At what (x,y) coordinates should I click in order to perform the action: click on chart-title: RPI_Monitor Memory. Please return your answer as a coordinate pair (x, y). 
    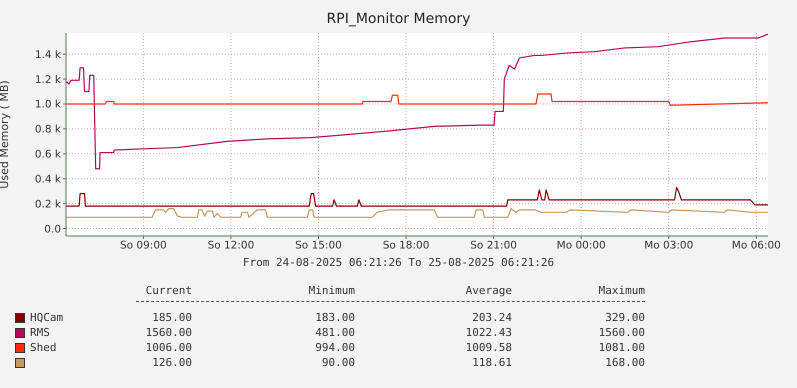
    Looking at the image, I should click on (399, 19).